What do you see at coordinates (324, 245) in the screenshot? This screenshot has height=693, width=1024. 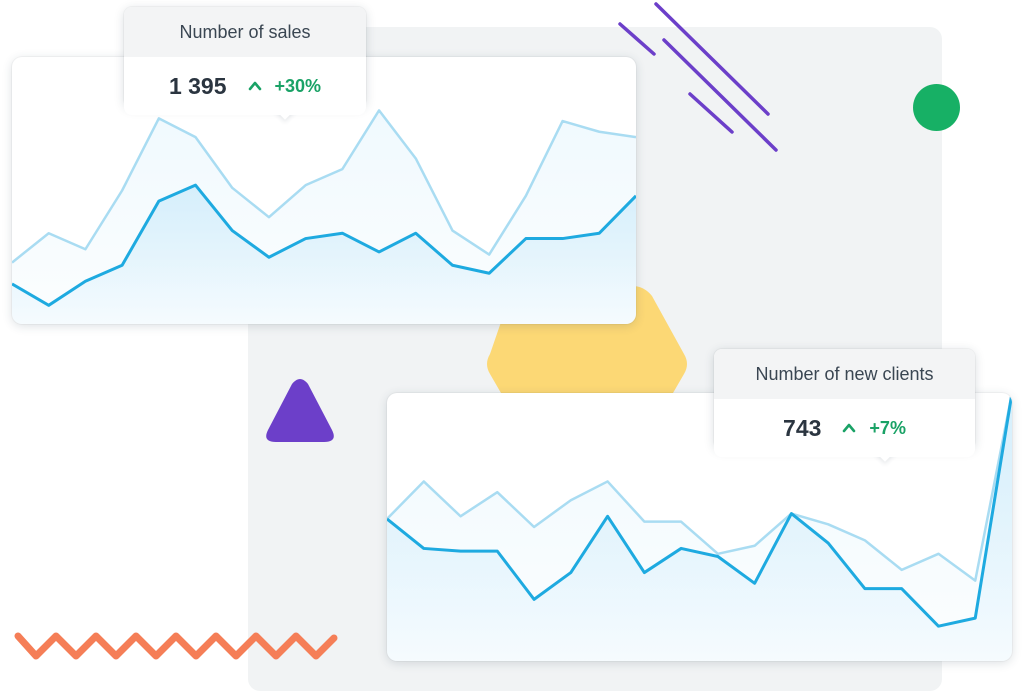 I see `series-primary-line` at bounding box center [324, 245].